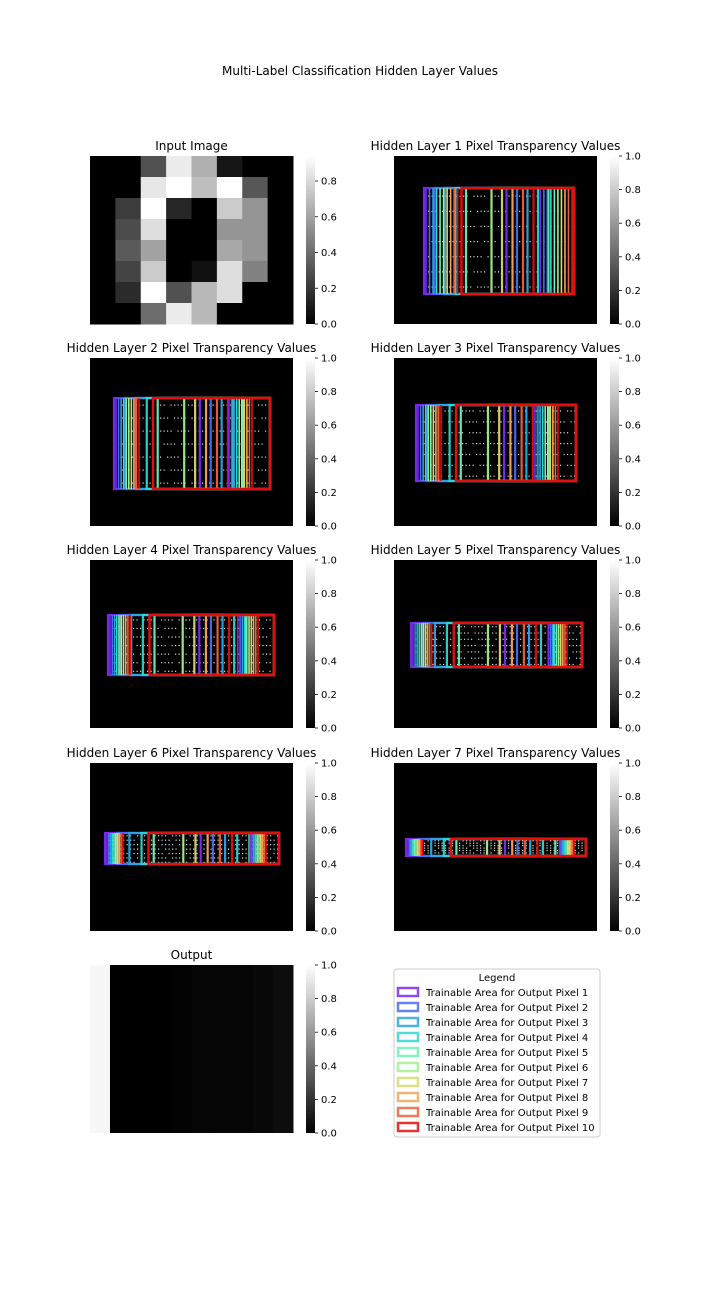  I want to click on legend-label: Trainable Area for Output Pixel 8, so click(506, 1098).